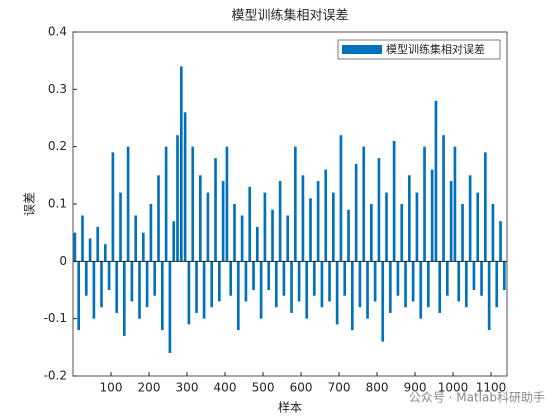 Image resolution: width=560 pixels, height=420 pixels. Describe the element at coordinates (149, 388) in the screenshot. I see `x-tick-label: 200` at that location.